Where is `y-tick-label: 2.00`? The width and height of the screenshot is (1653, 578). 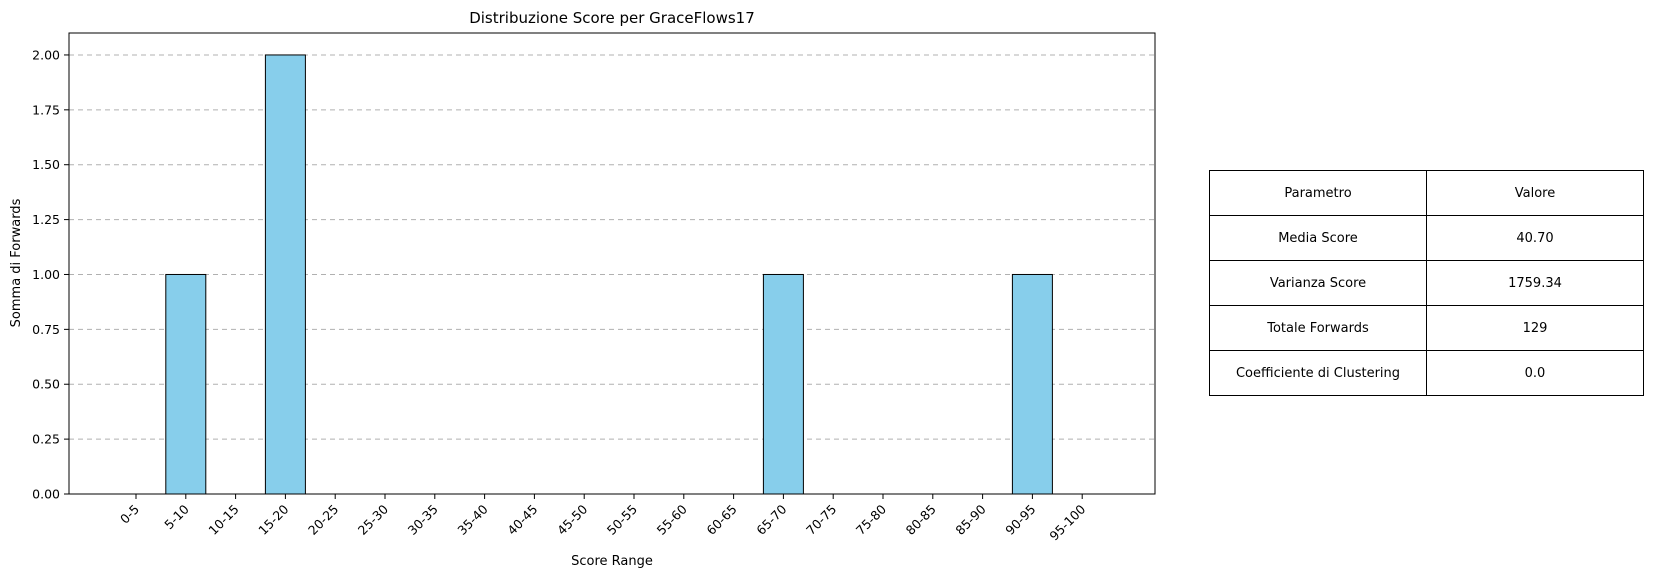
y-tick-label: 2.00 is located at coordinates (46, 54).